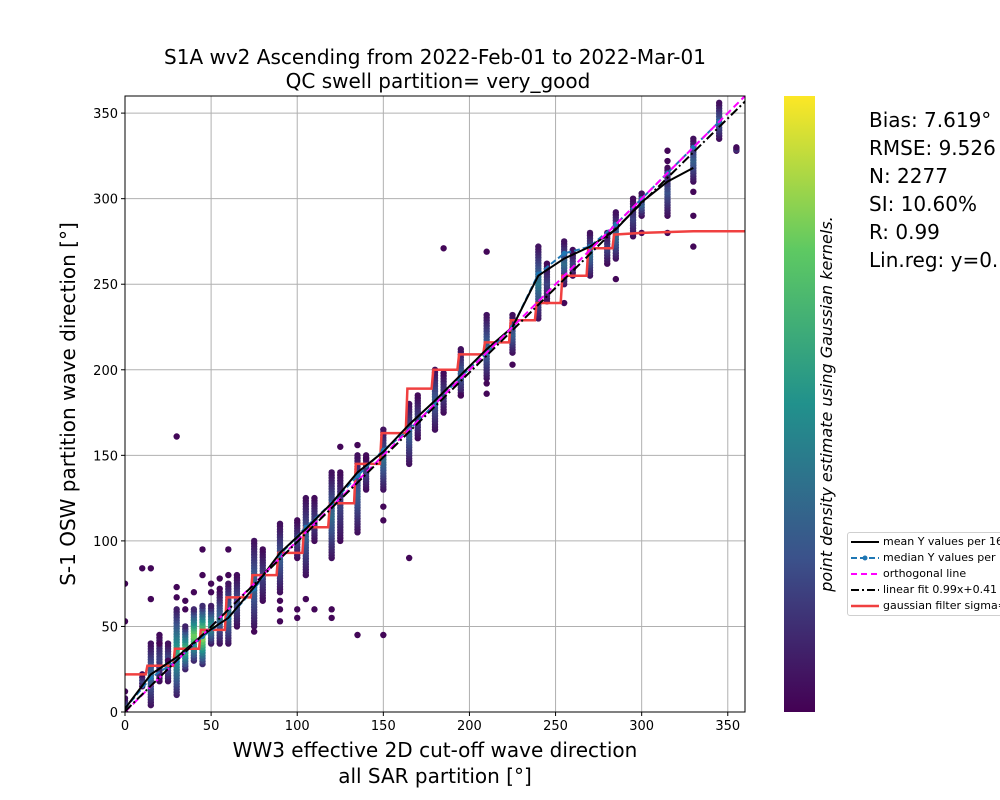  Describe the element at coordinates (904, 232) in the screenshot. I see `stat-r: R: 0.99` at that location.